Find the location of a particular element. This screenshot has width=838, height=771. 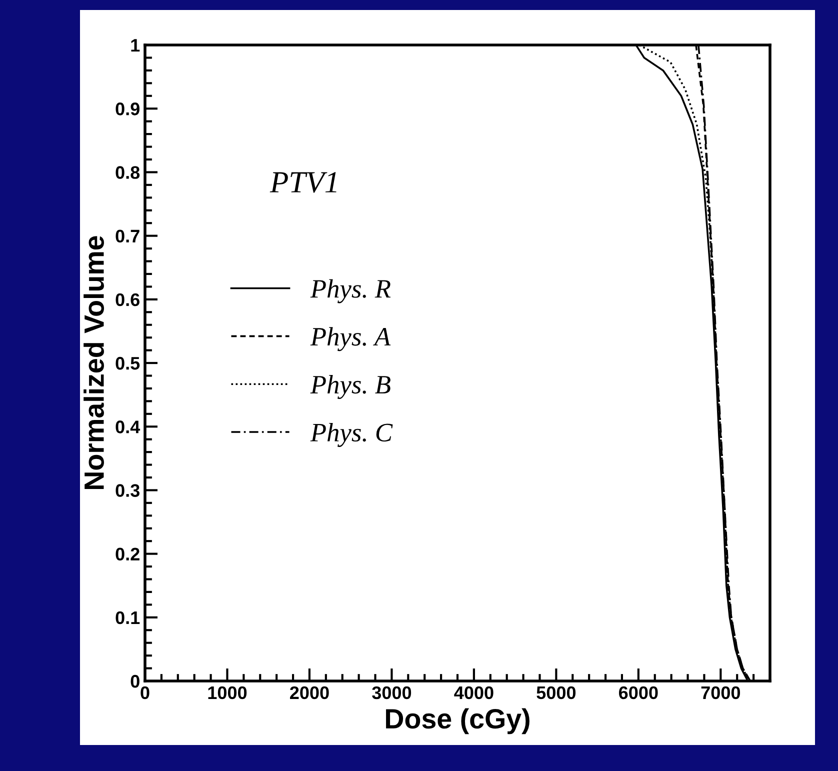

x-tick-label: 6000 is located at coordinates (638, 693).